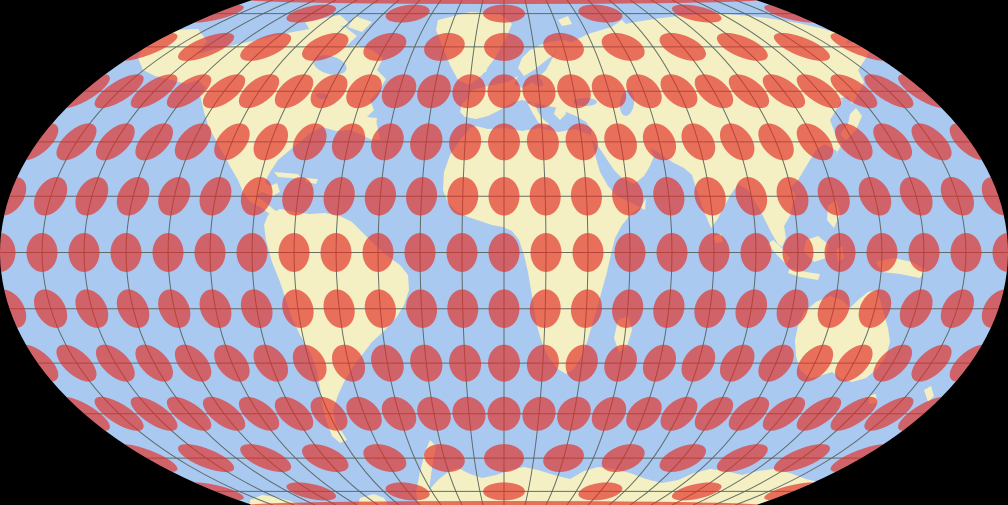 This screenshot has width=1008, height=505. Describe the element at coordinates (784, 413) in the screenshot. I see `indicatrix-lat45s-lon120` at that location.